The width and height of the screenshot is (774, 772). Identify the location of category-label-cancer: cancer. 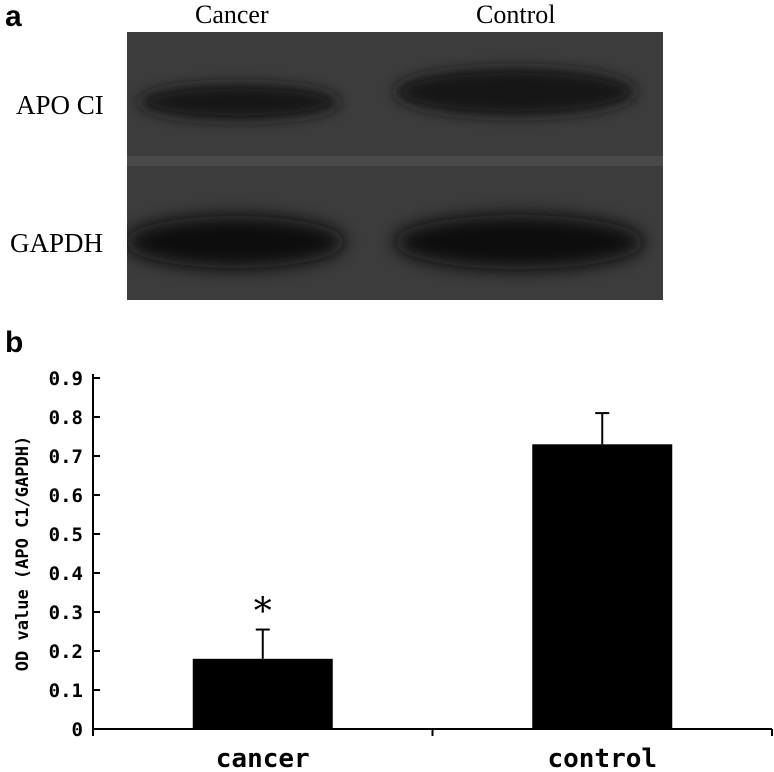
(263, 758).